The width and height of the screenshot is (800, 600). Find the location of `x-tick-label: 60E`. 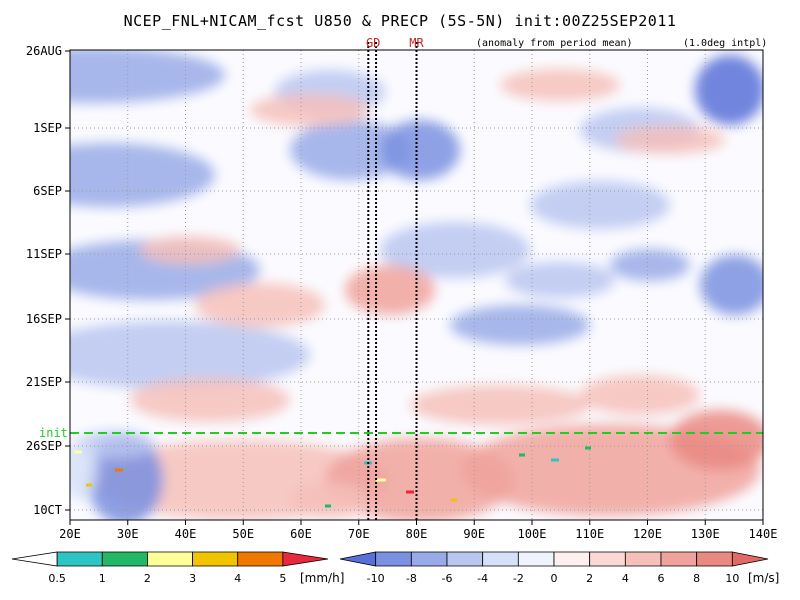

x-tick-label: 60E is located at coordinates (301, 534).